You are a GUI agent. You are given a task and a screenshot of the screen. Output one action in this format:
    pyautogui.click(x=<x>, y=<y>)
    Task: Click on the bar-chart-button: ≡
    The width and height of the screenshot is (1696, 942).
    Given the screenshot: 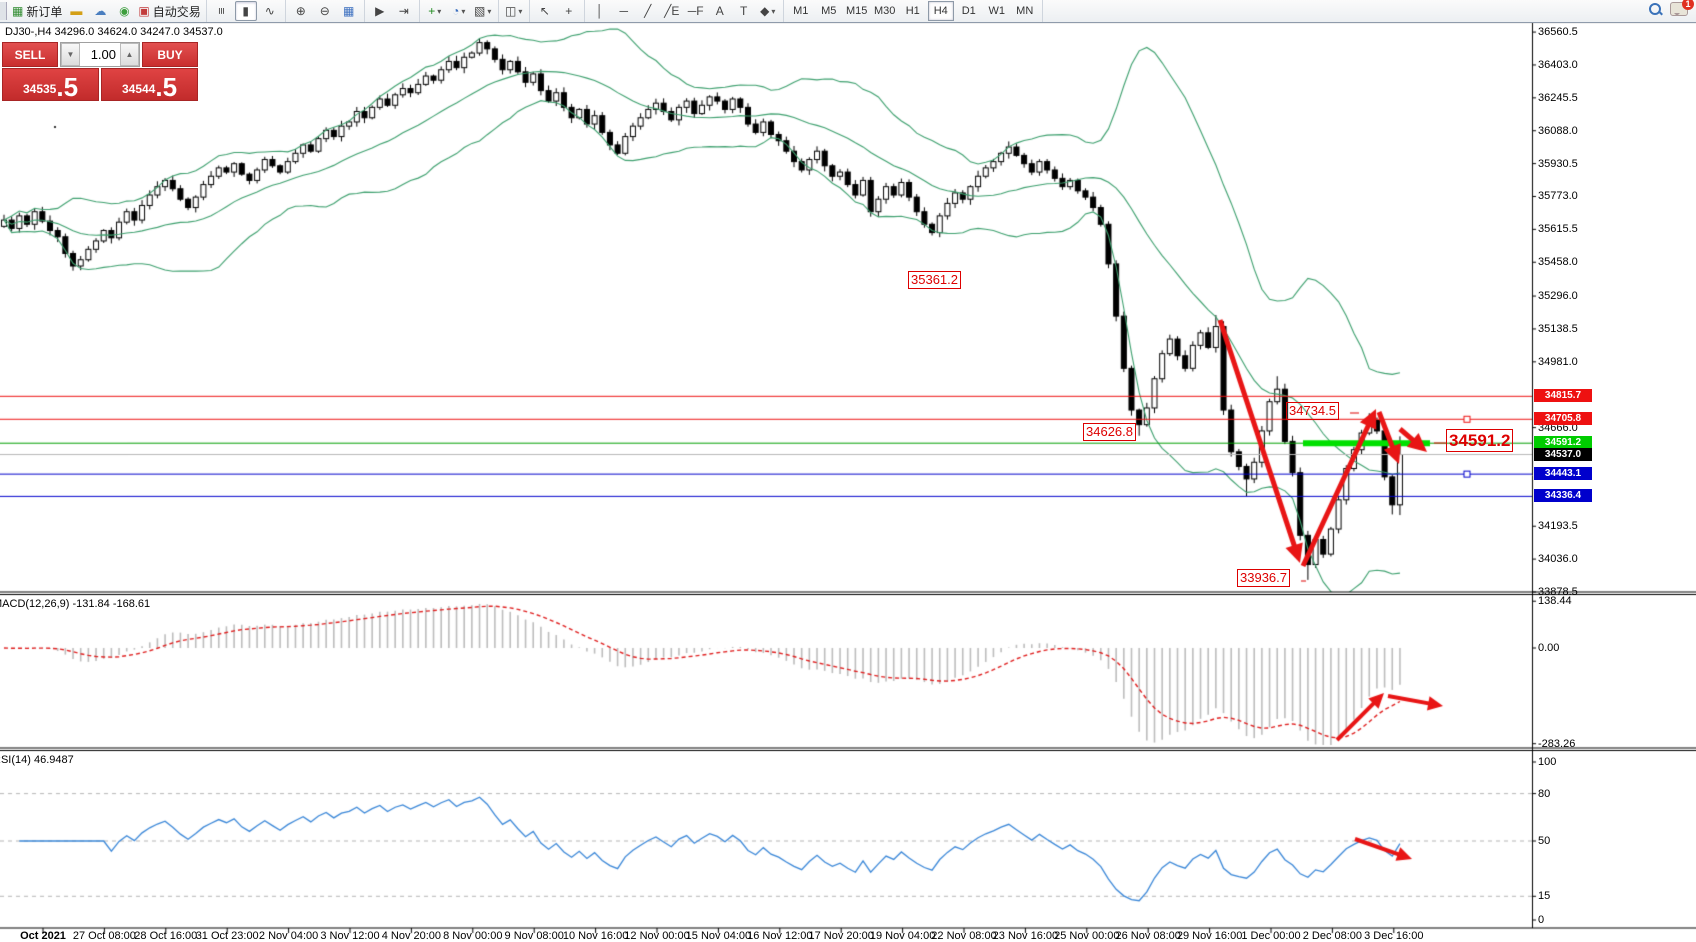 What is the action you would take?
    pyautogui.click(x=222, y=11)
    